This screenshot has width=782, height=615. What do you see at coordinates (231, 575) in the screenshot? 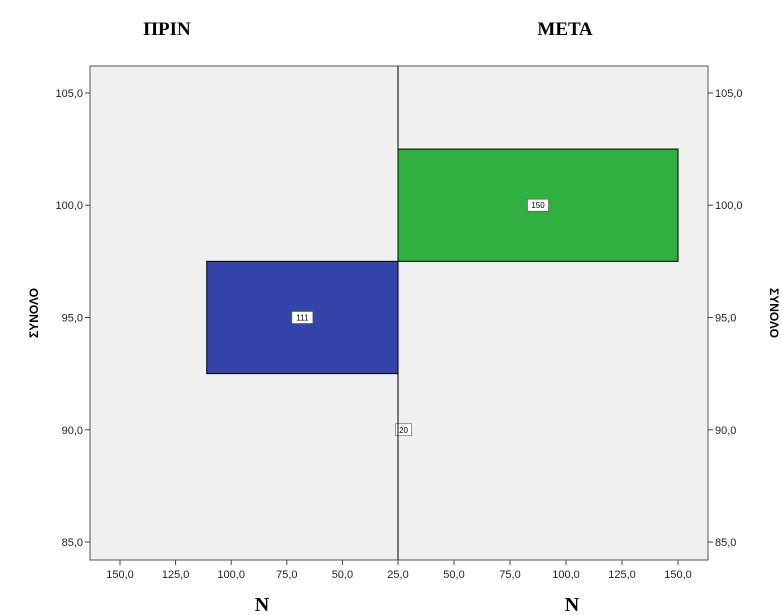
I see `x-tick-label-left: 100,0` at bounding box center [231, 575].